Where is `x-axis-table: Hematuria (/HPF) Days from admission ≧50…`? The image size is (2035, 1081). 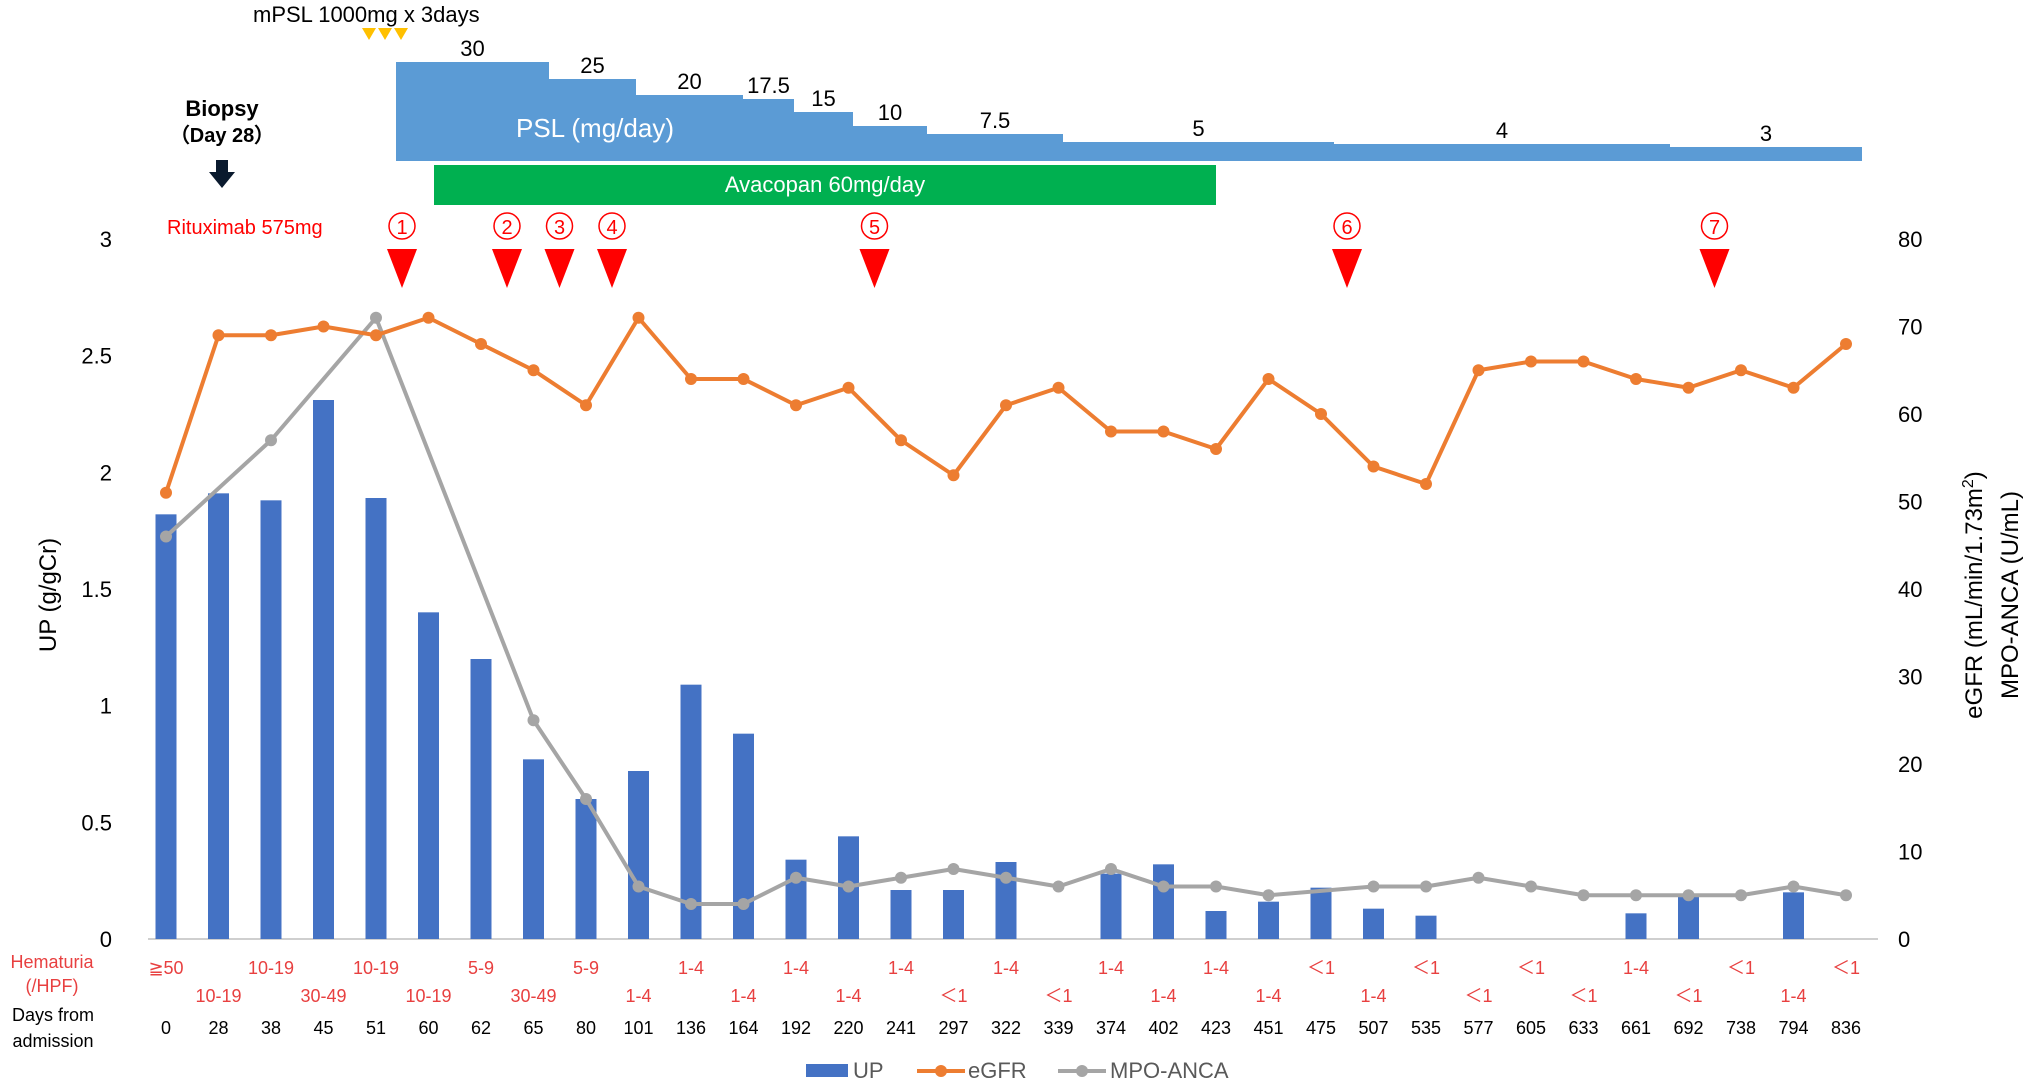 x-axis-table: Hematuria (/HPF) Days from admission ≧50… is located at coordinates (935, 1001).